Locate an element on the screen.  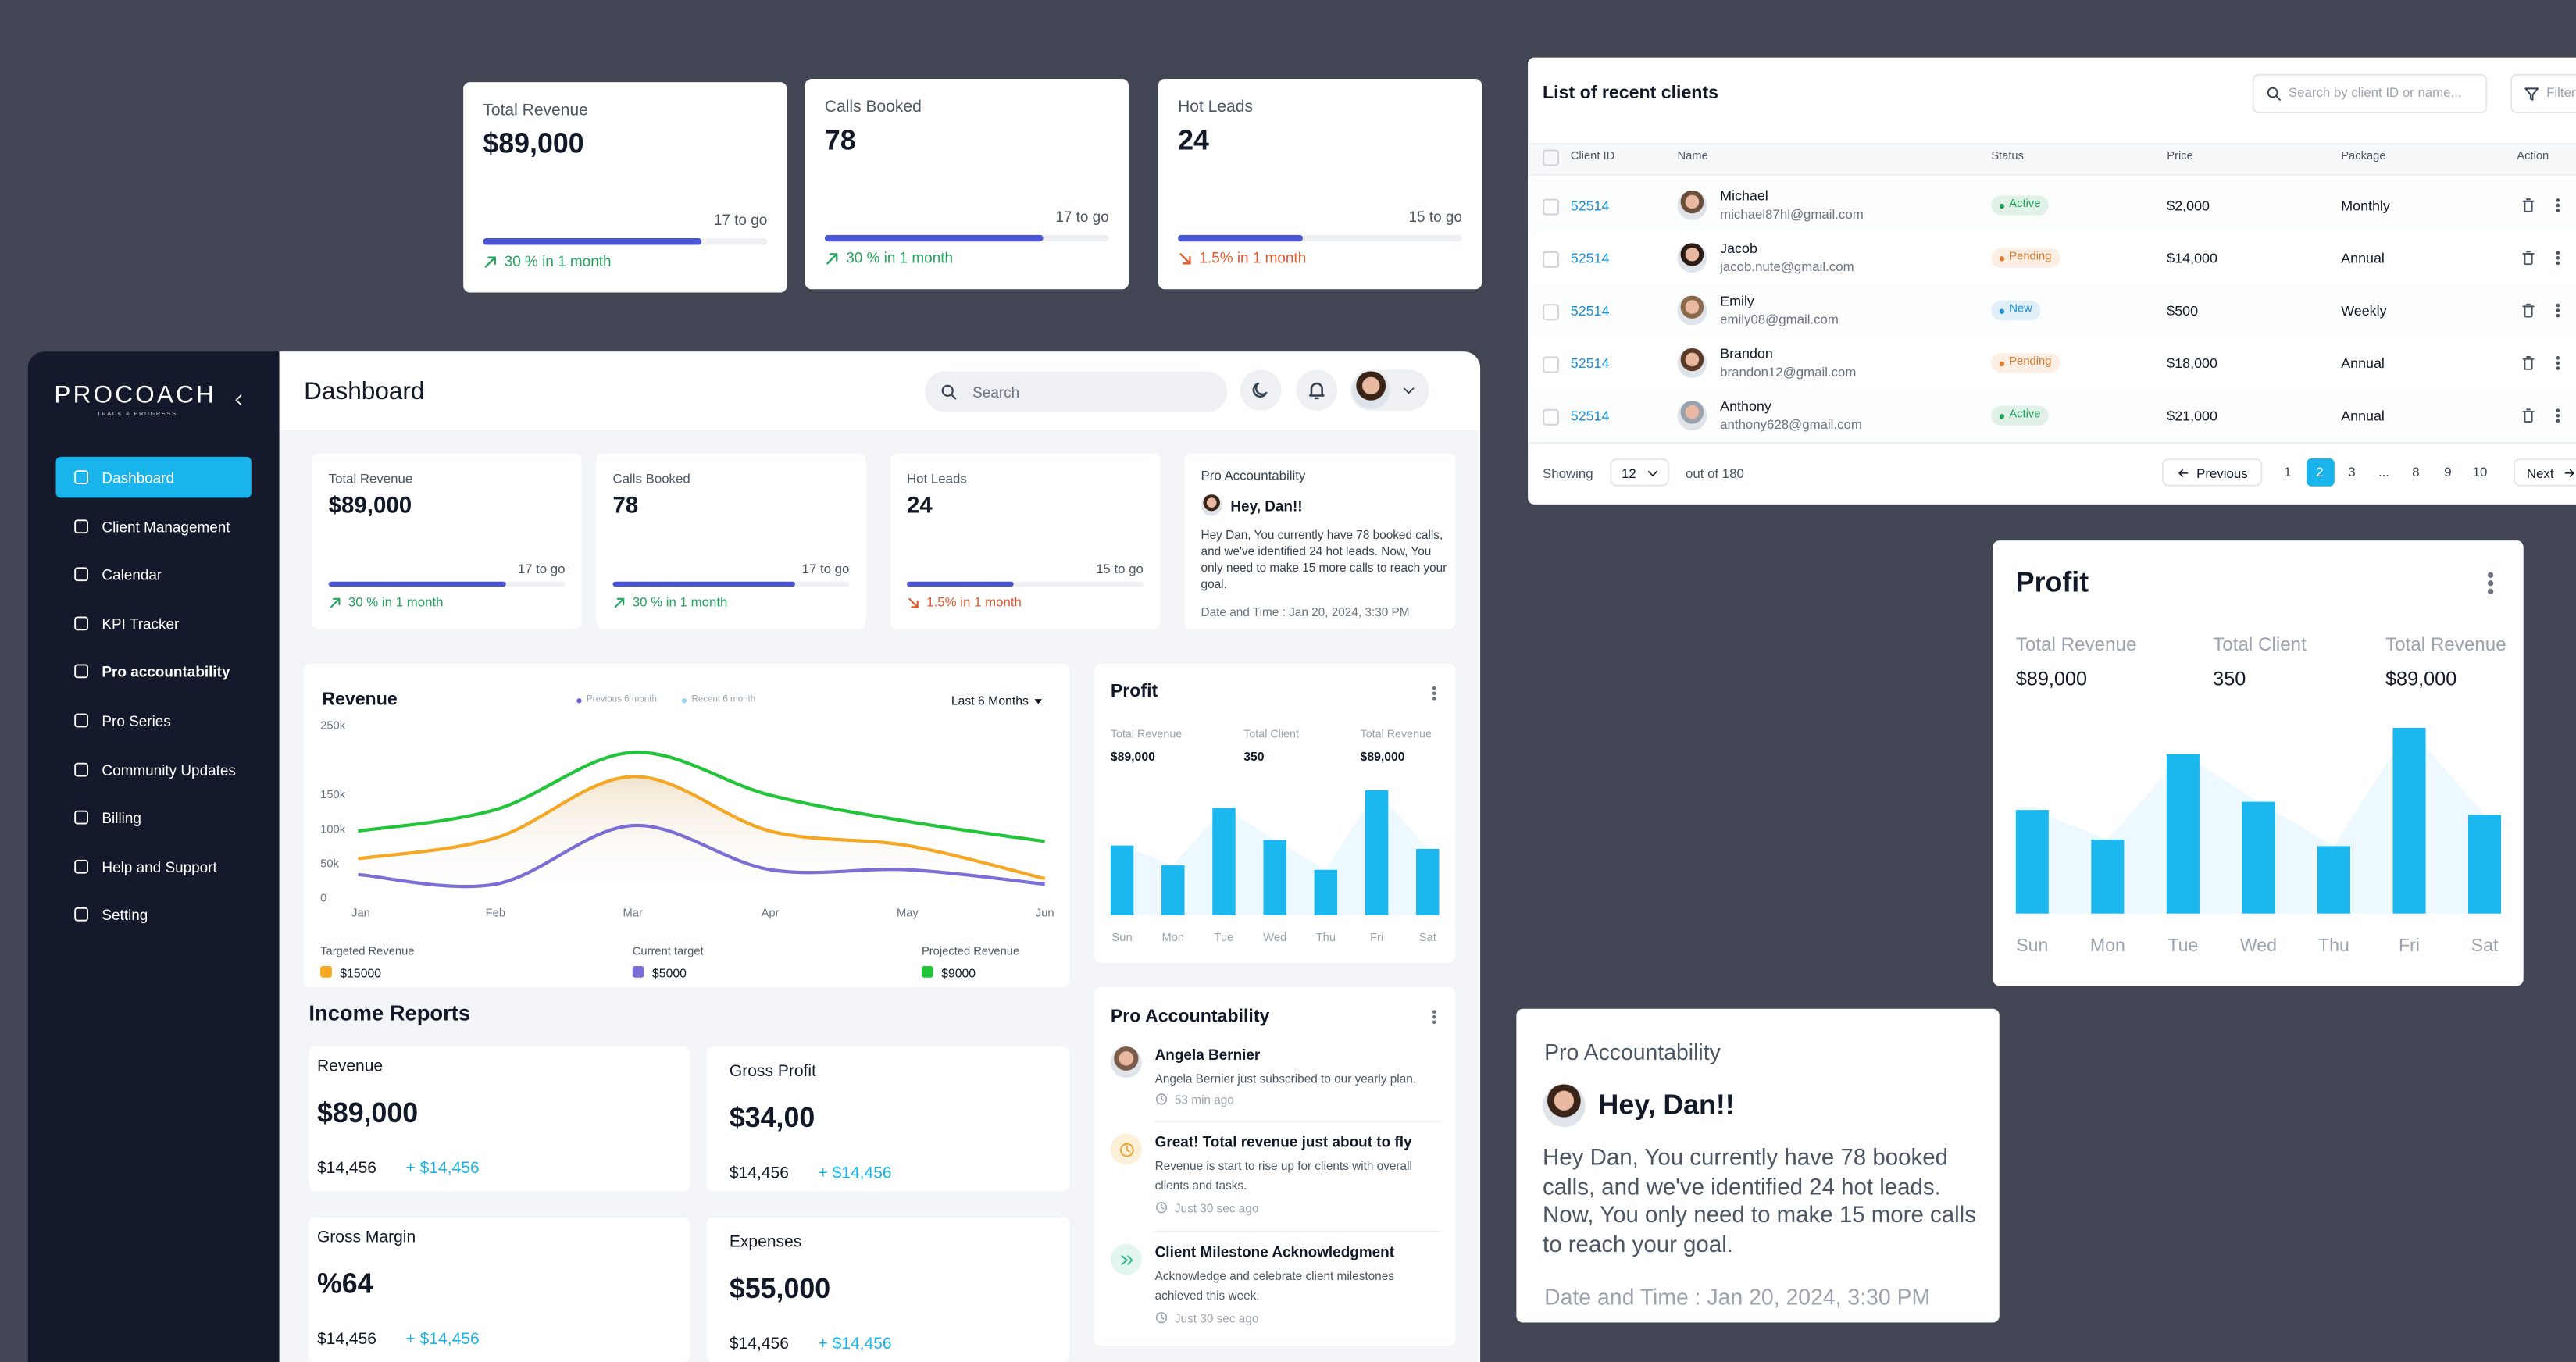
menu-item: Community Updates is located at coordinates (154, 769).